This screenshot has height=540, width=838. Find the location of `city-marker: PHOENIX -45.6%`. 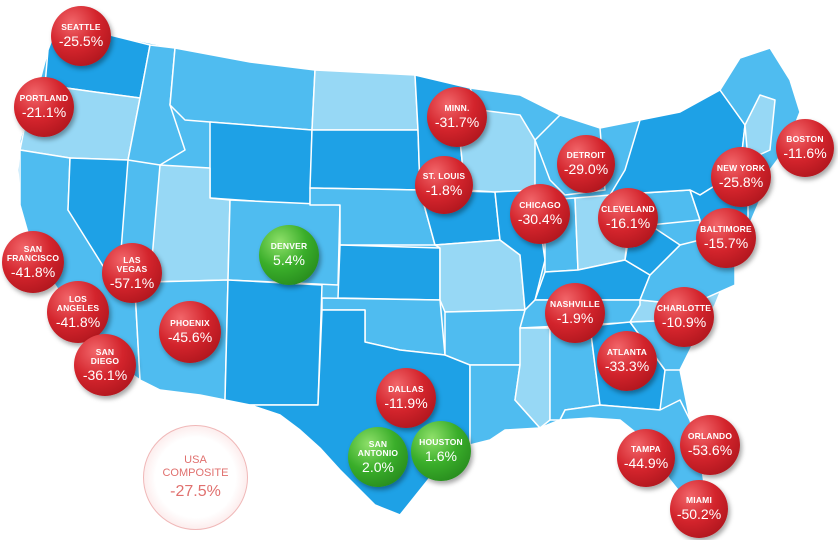

city-marker: PHOENIX -45.6% is located at coordinates (190, 332).